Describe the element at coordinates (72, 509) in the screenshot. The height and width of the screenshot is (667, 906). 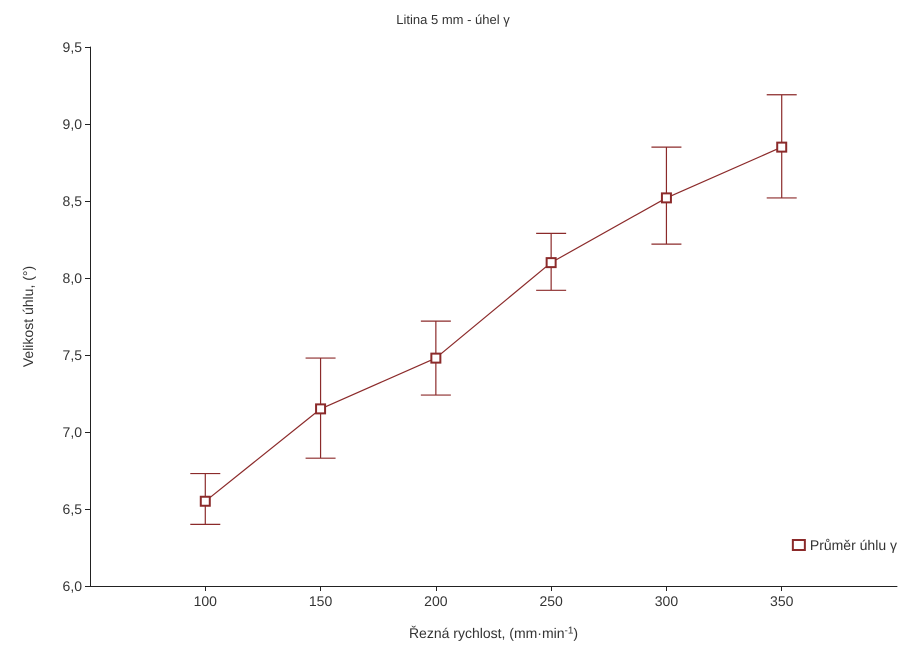
I see `y-tick-label: 6,5` at that location.